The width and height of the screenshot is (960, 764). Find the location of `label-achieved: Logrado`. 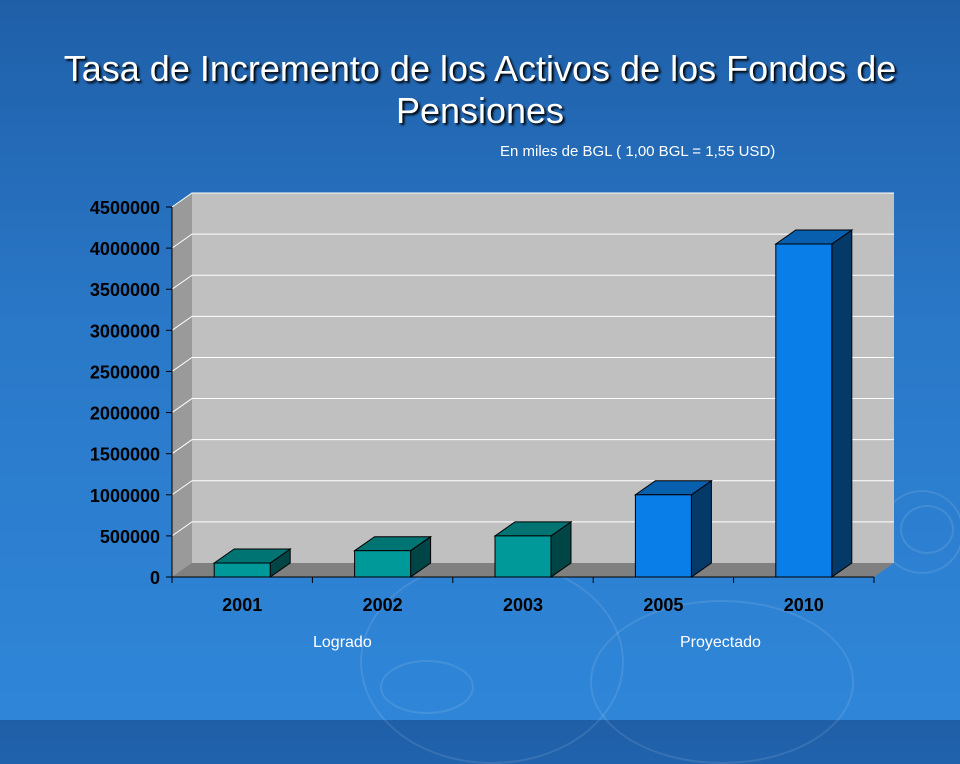

label-achieved: Logrado is located at coordinates (342, 642).